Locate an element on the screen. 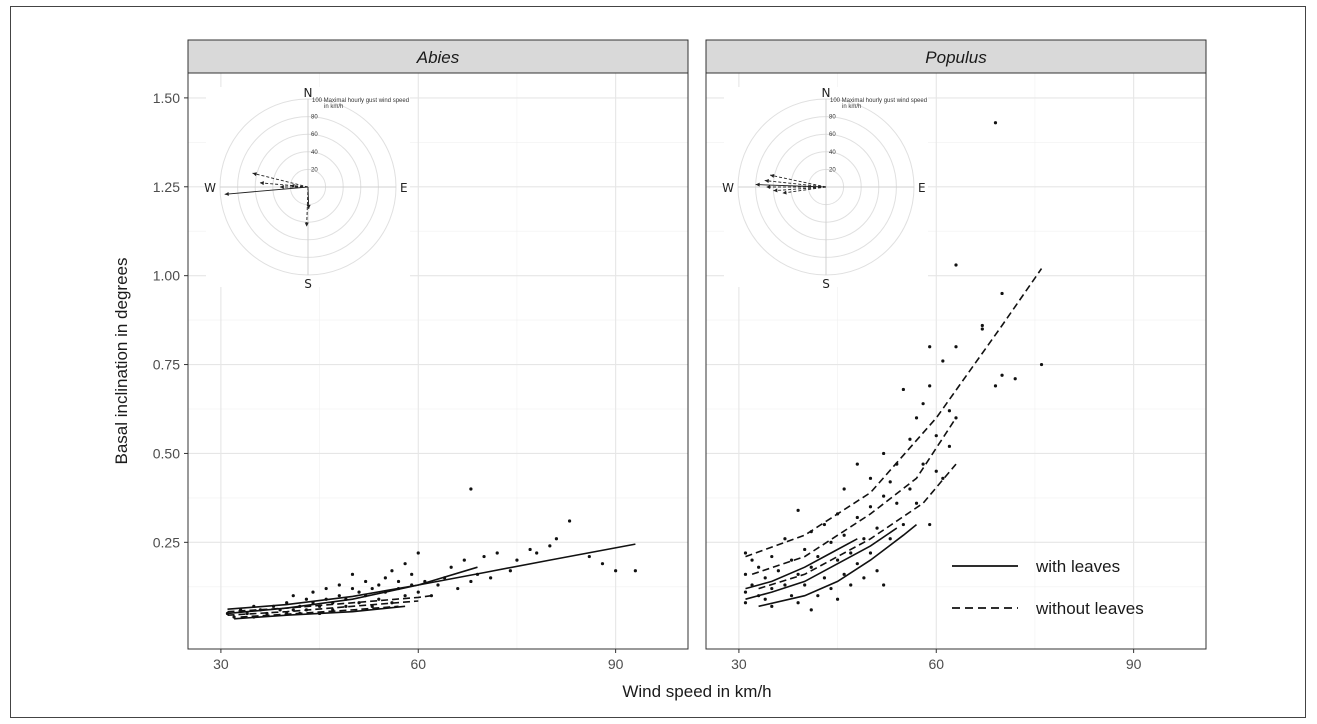 This screenshot has width=1317, height=724. wind-rose-unit: in km/h is located at coordinates (333, 107).